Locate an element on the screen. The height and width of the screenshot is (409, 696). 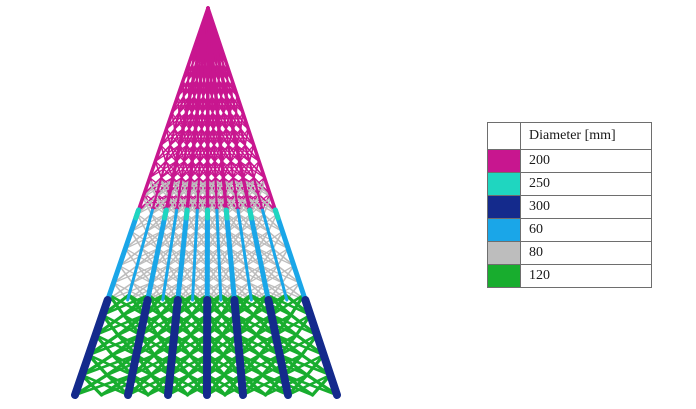
legend-label: 300 is located at coordinates (586, 207).